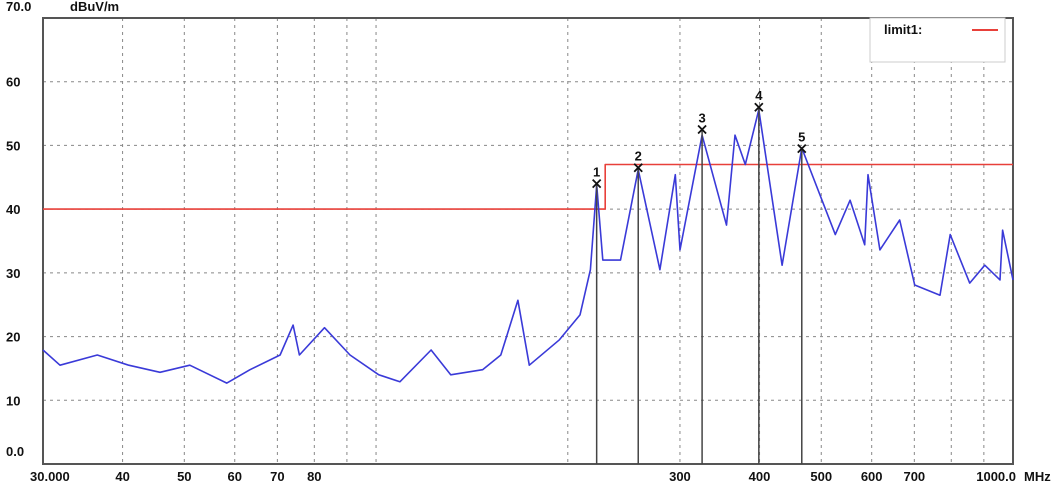  I want to click on y-tick-label: 40, so click(13, 209).